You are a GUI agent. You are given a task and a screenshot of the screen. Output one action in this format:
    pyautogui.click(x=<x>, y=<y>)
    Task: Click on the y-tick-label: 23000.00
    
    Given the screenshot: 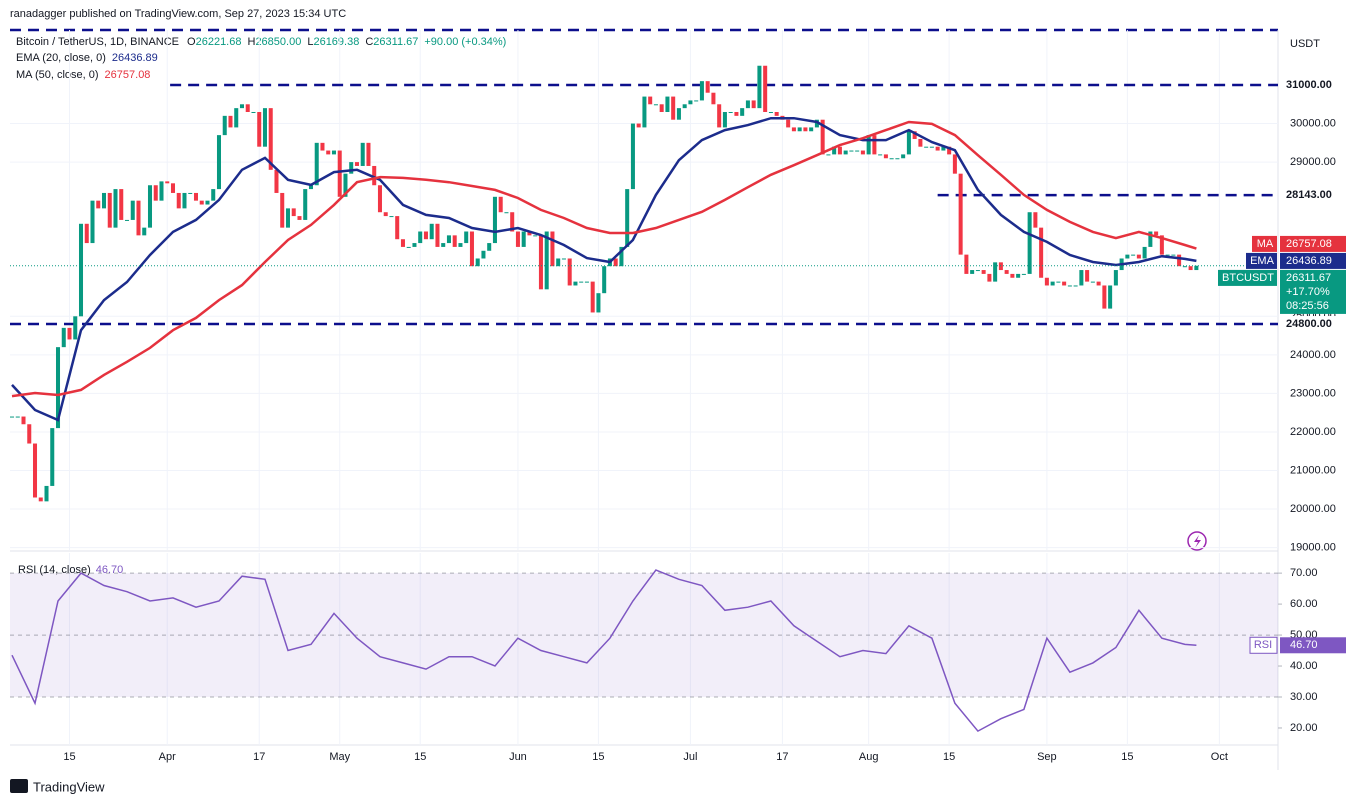 What is the action you would take?
    pyautogui.click(x=1313, y=393)
    